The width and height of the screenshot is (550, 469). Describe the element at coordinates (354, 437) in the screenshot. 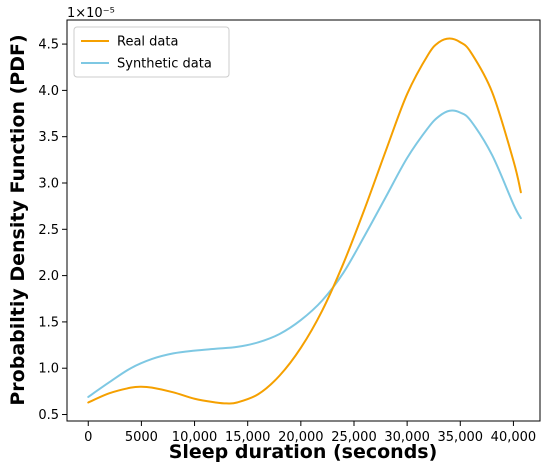

I see `x-tick-label: 25,000` at that location.